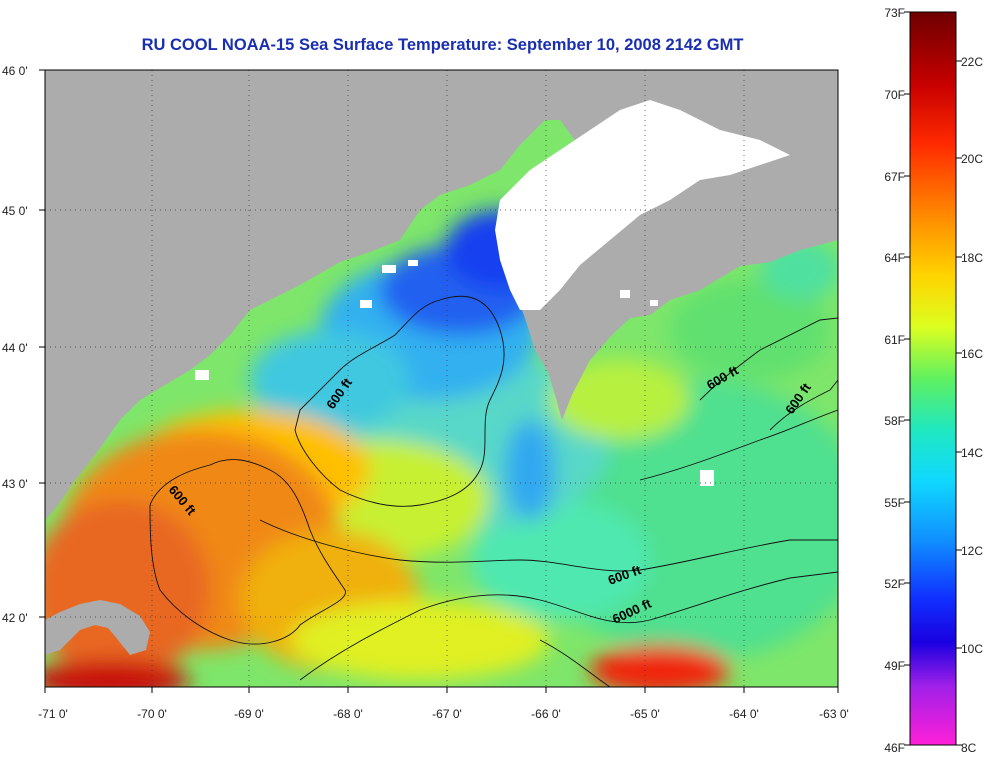  What do you see at coordinates (15, 348) in the screenshot?
I see `lat-tick-label: 44 0'` at bounding box center [15, 348].